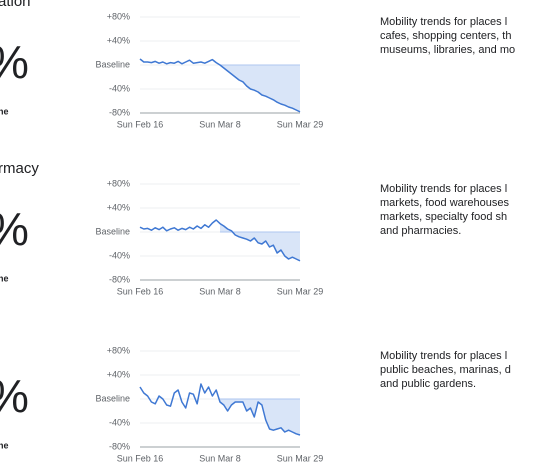  I want to click on description-line: and pharmacies., so click(420, 231).